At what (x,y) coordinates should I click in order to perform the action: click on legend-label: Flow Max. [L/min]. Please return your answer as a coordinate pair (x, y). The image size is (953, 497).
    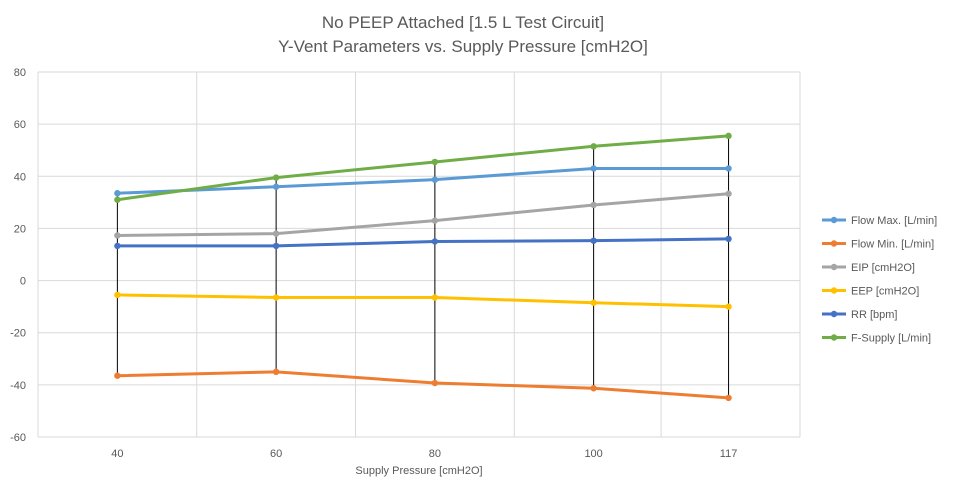
    Looking at the image, I should click on (894, 221).